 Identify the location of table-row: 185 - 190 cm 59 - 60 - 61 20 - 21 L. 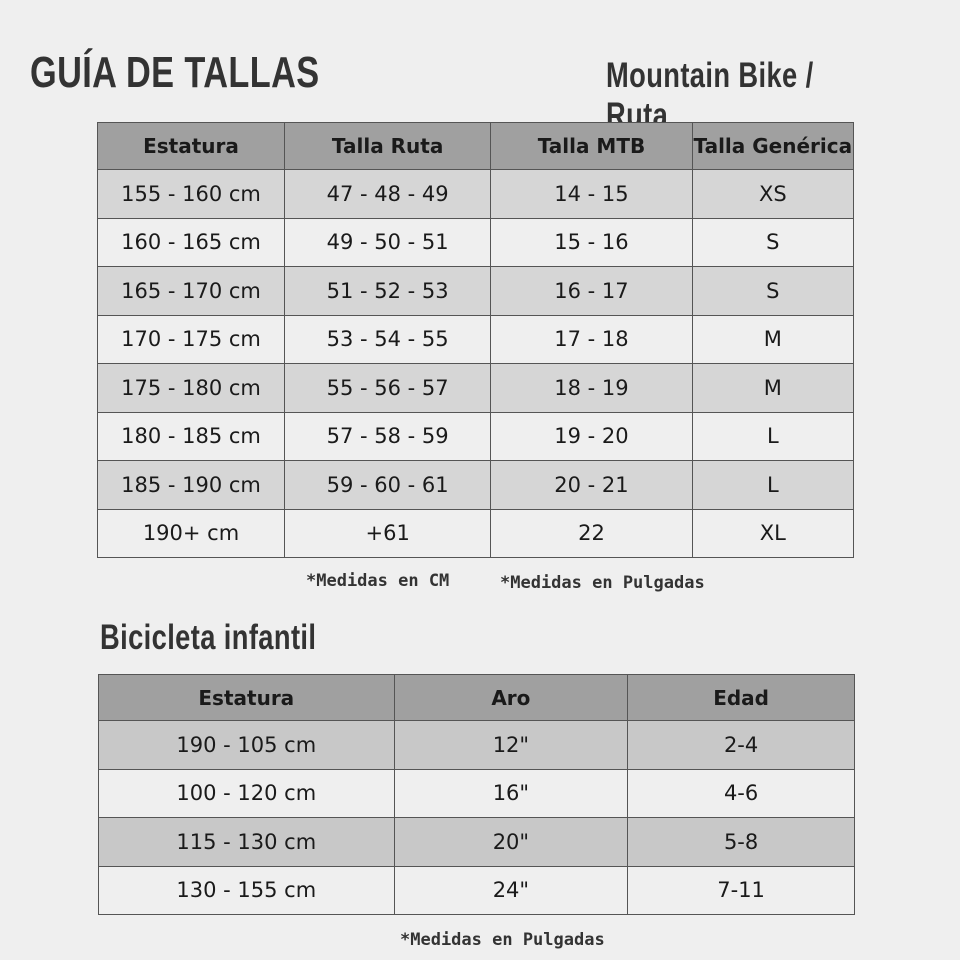
(476, 485).